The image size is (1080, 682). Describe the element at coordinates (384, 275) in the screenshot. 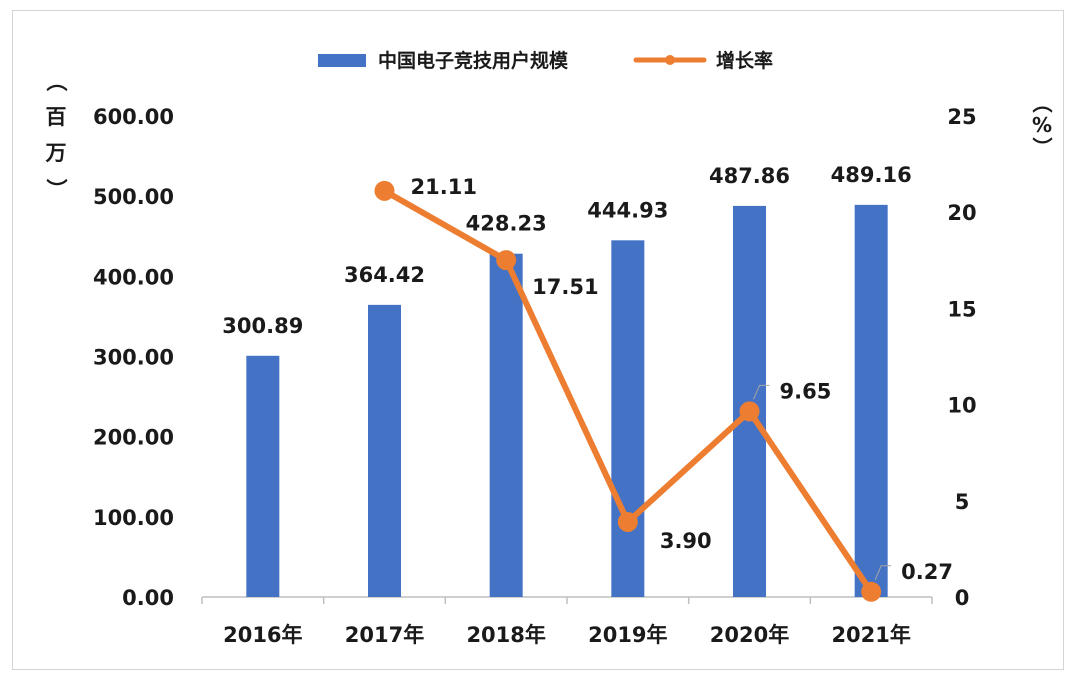

I see `bar-data-label: 364.42` at that location.